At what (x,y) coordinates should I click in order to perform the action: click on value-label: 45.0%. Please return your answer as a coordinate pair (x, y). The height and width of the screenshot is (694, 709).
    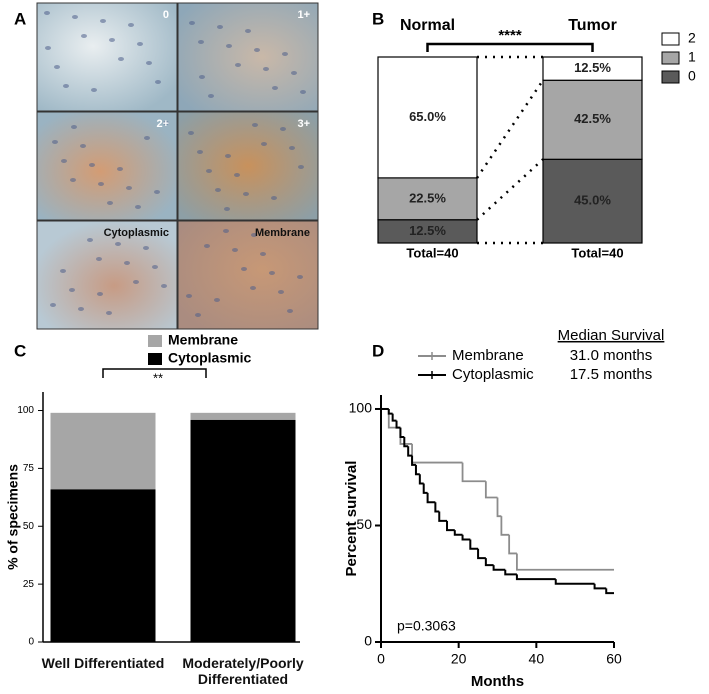
    Looking at the image, I should click on (592, 200).